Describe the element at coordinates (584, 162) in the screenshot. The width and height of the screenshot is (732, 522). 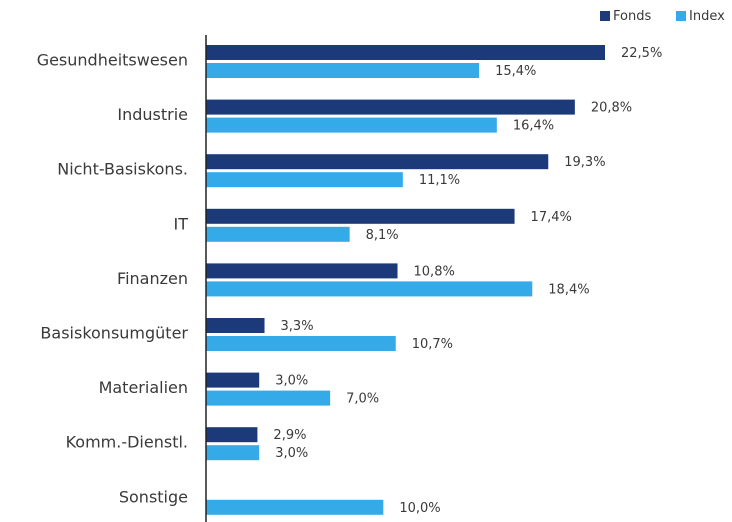
I see `value-label: 19,3%` at that location.